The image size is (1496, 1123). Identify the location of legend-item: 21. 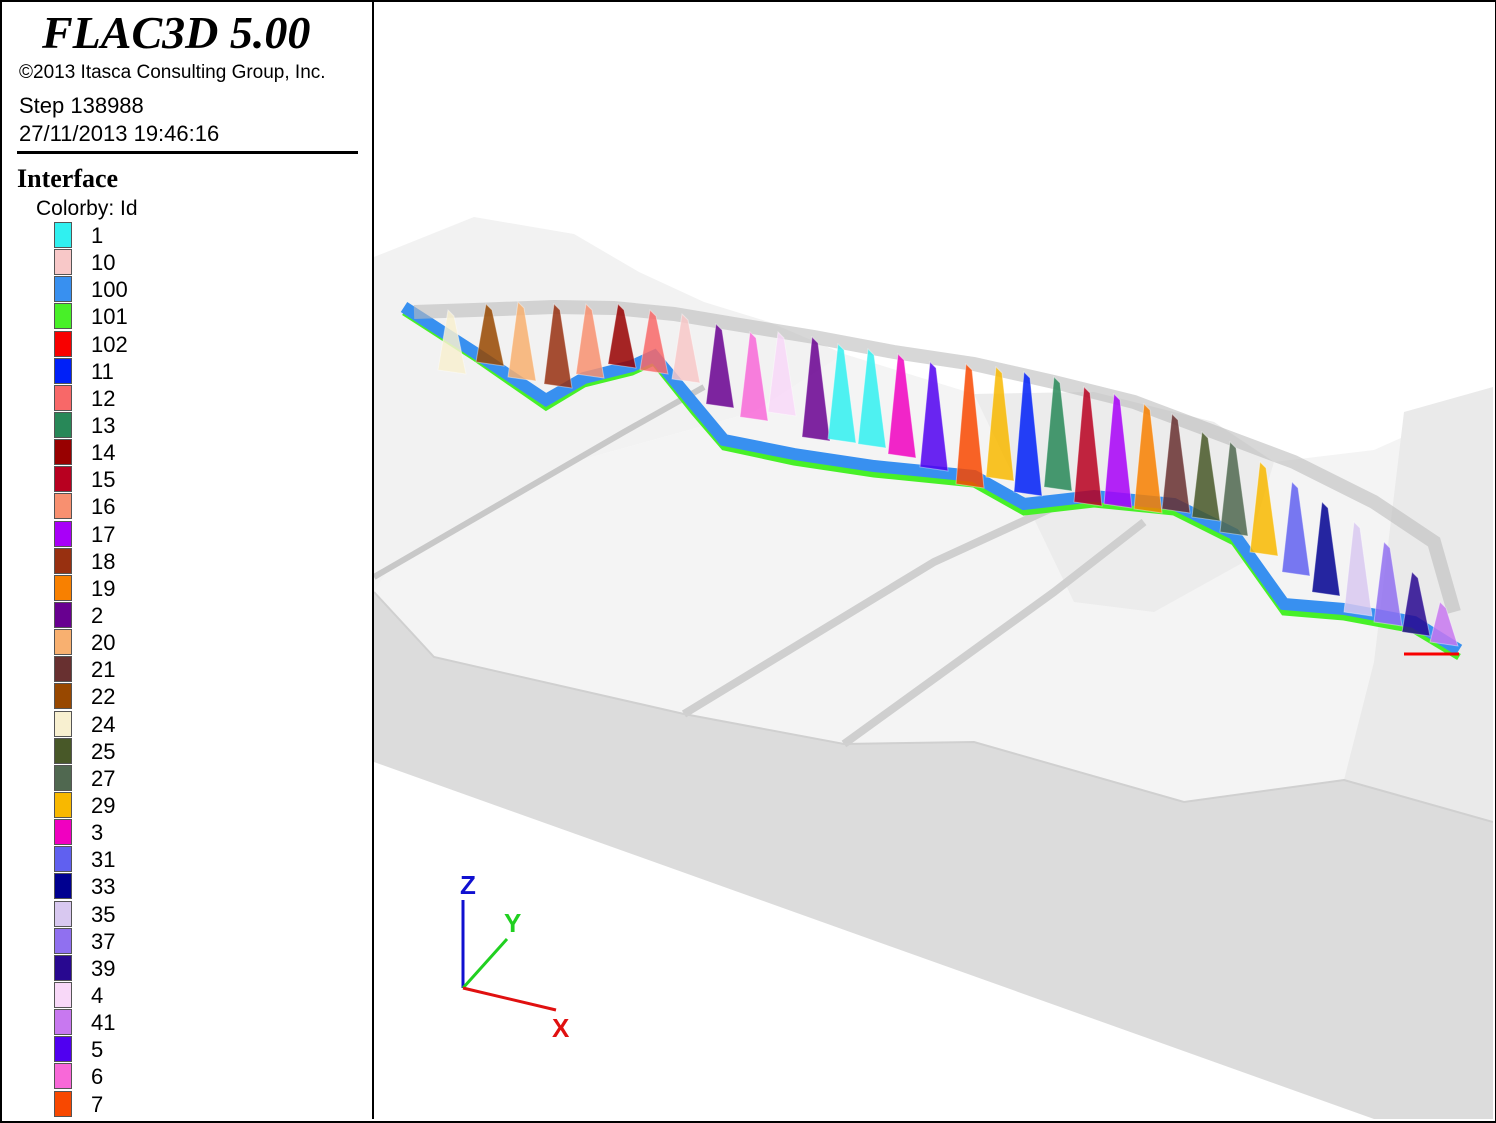
(204, 669).